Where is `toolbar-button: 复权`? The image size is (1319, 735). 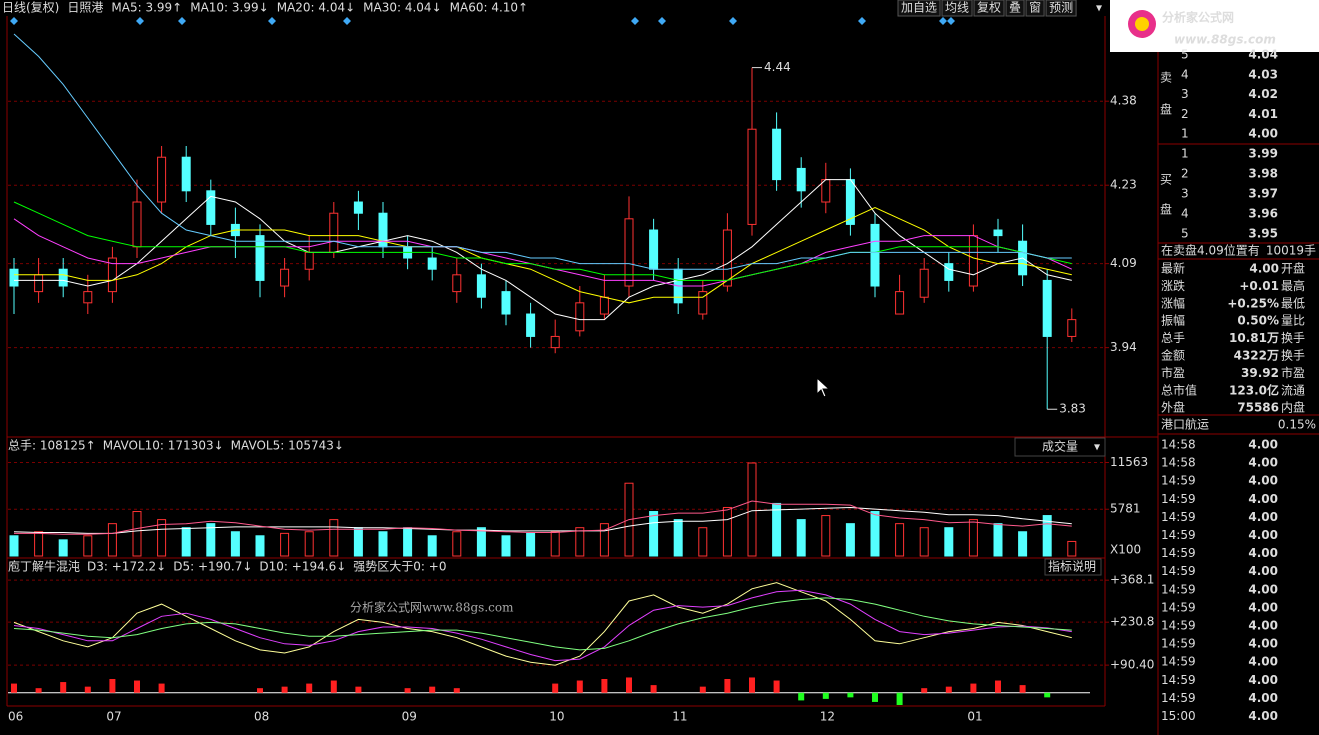
toolbar-button: 复权 is located at coordinates (989, 8).